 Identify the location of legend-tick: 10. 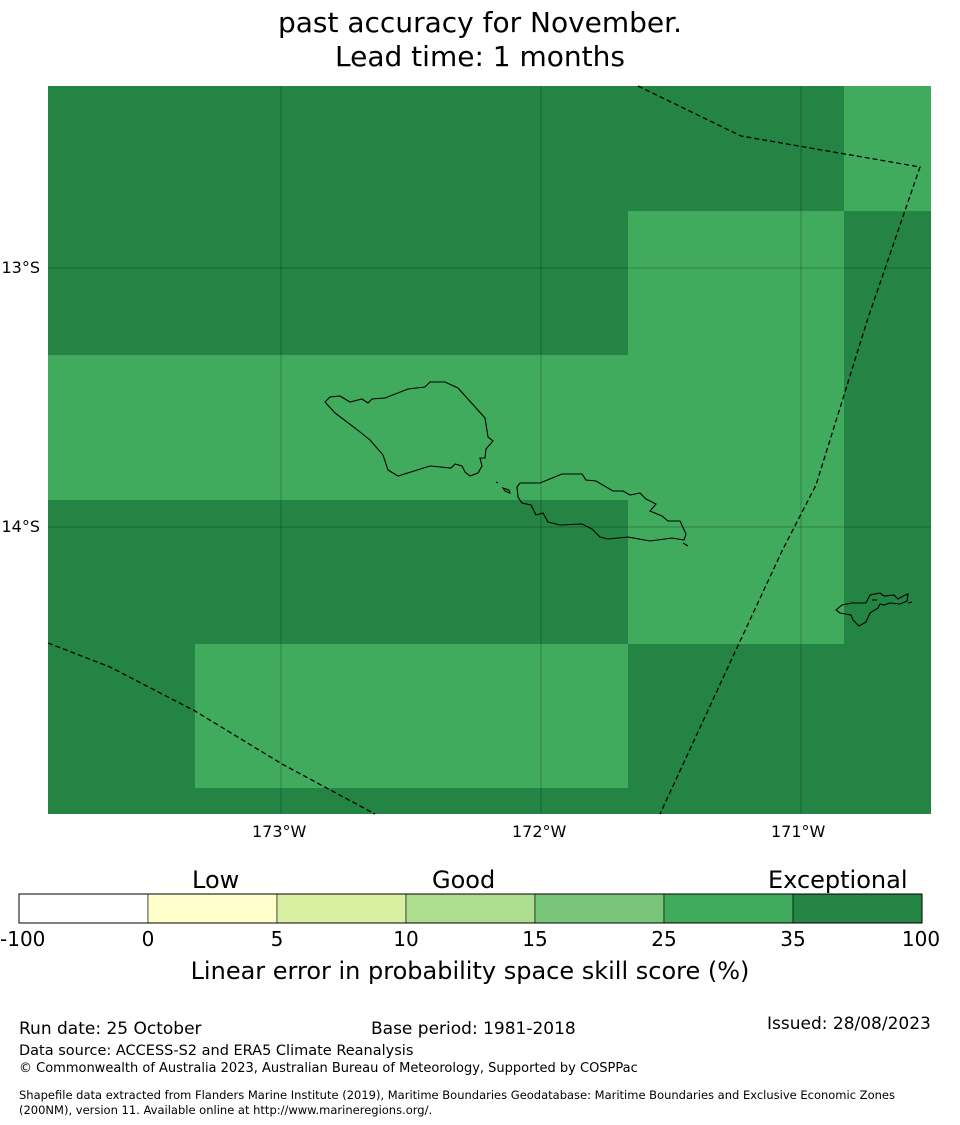
(406, 939).